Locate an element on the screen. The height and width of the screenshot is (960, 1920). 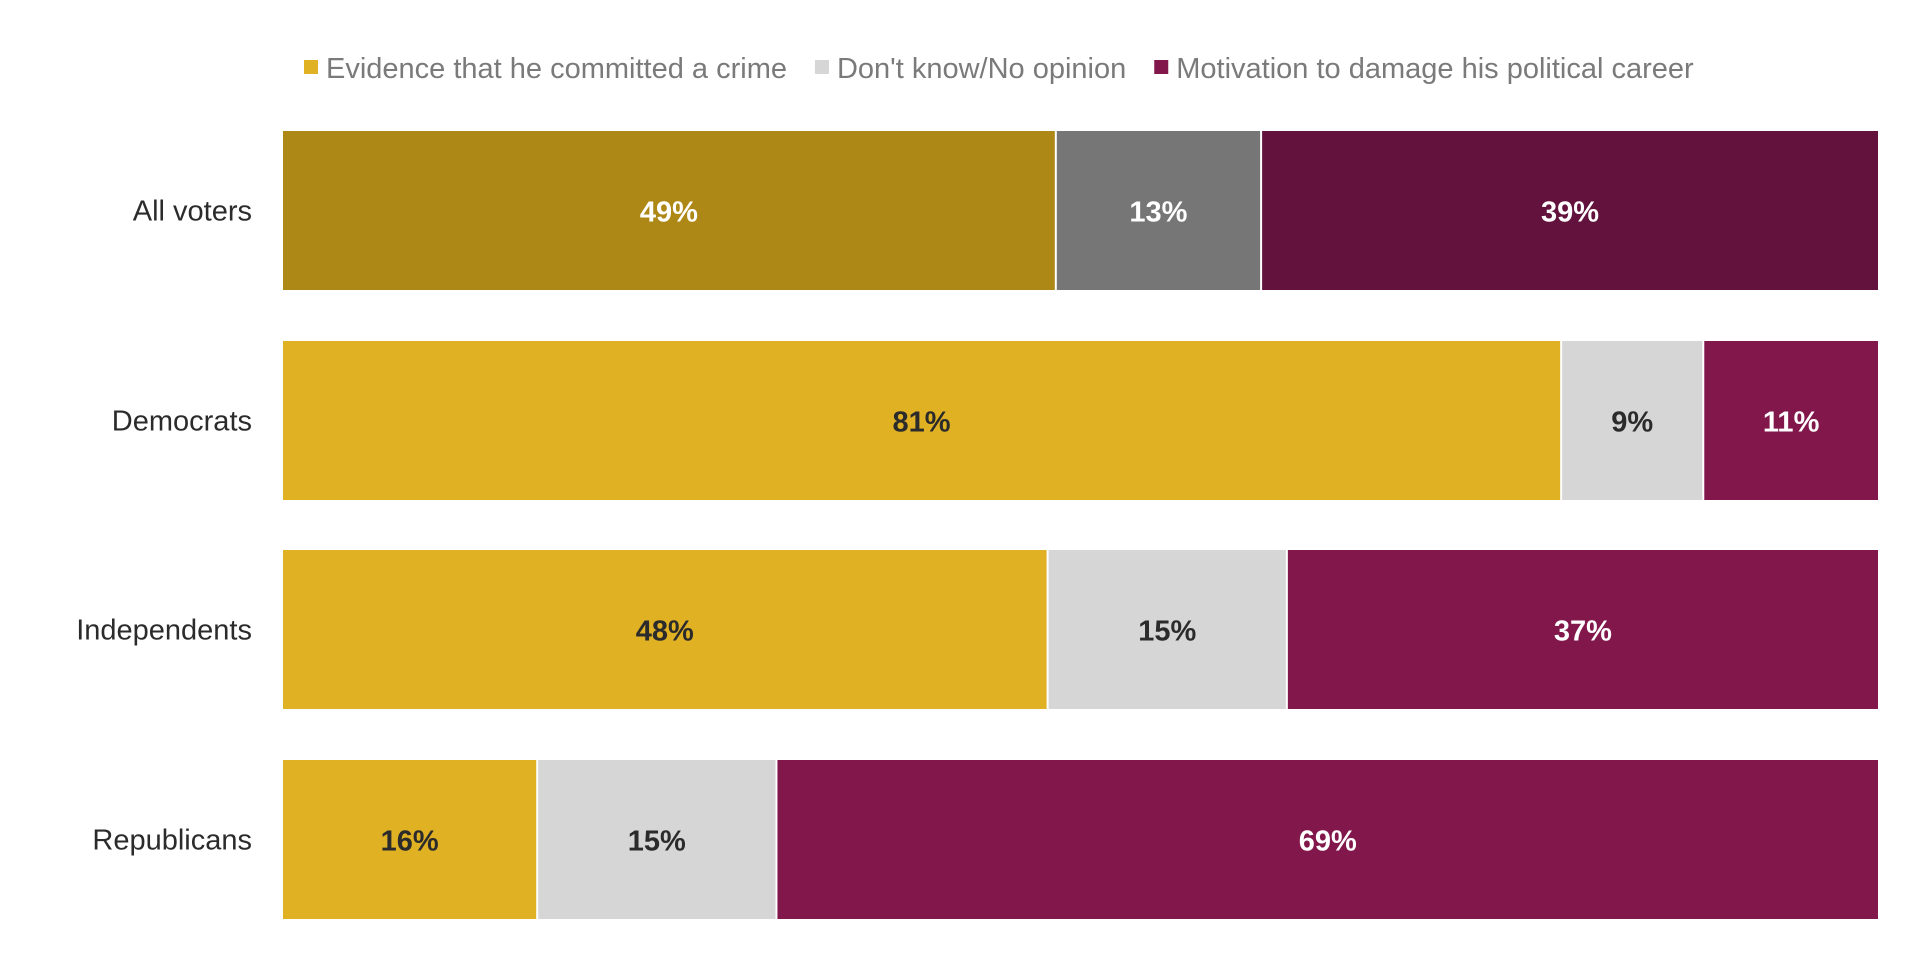
bar-independents-evidence-that-he-committed-a-crime is located at coordinates (665, 629).